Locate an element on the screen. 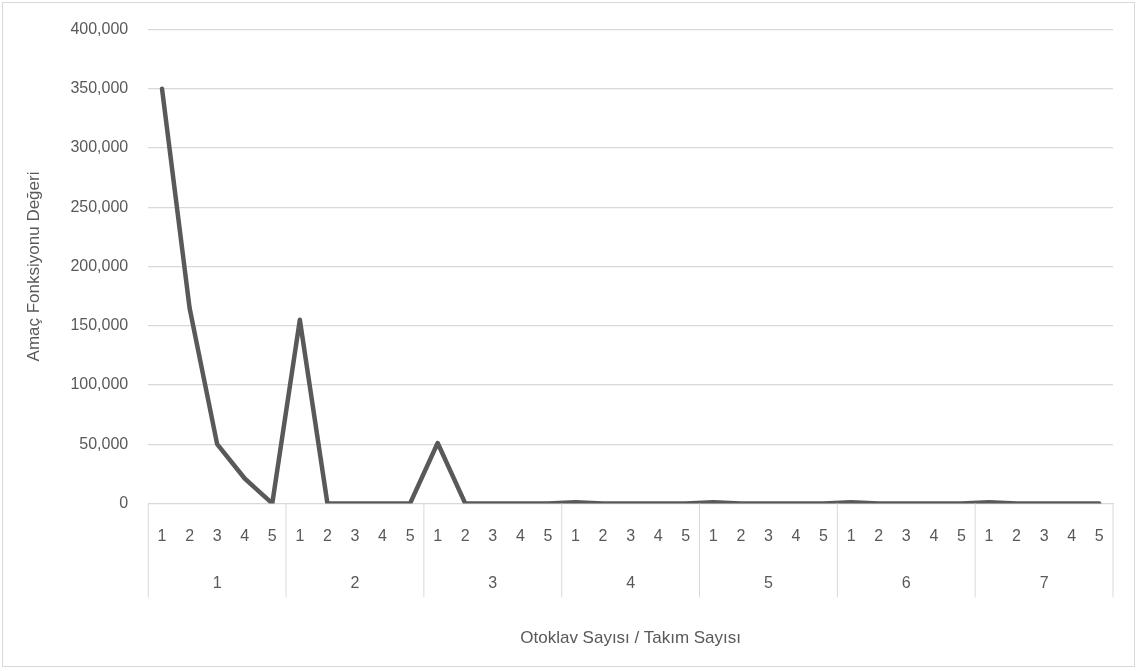  text: 1 is located at coordinates (217, 582).